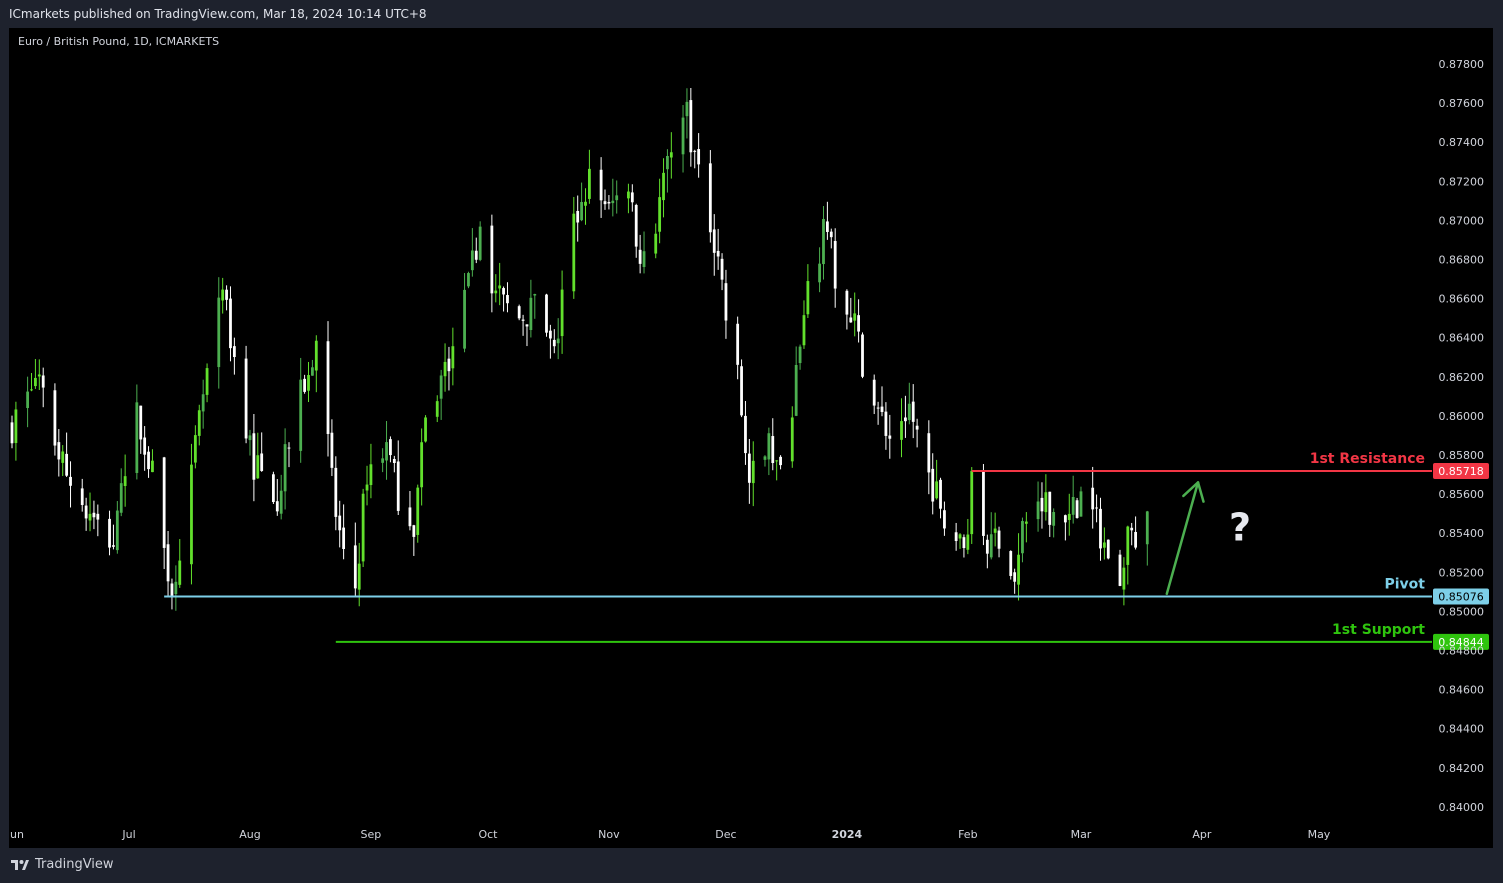 This screenshot has width=1503, height=883. What do you see at coordinates (1462, 729) in the screenshot?
I see `y-tick-label: 0.84400` at bounding box center [1462, 729].